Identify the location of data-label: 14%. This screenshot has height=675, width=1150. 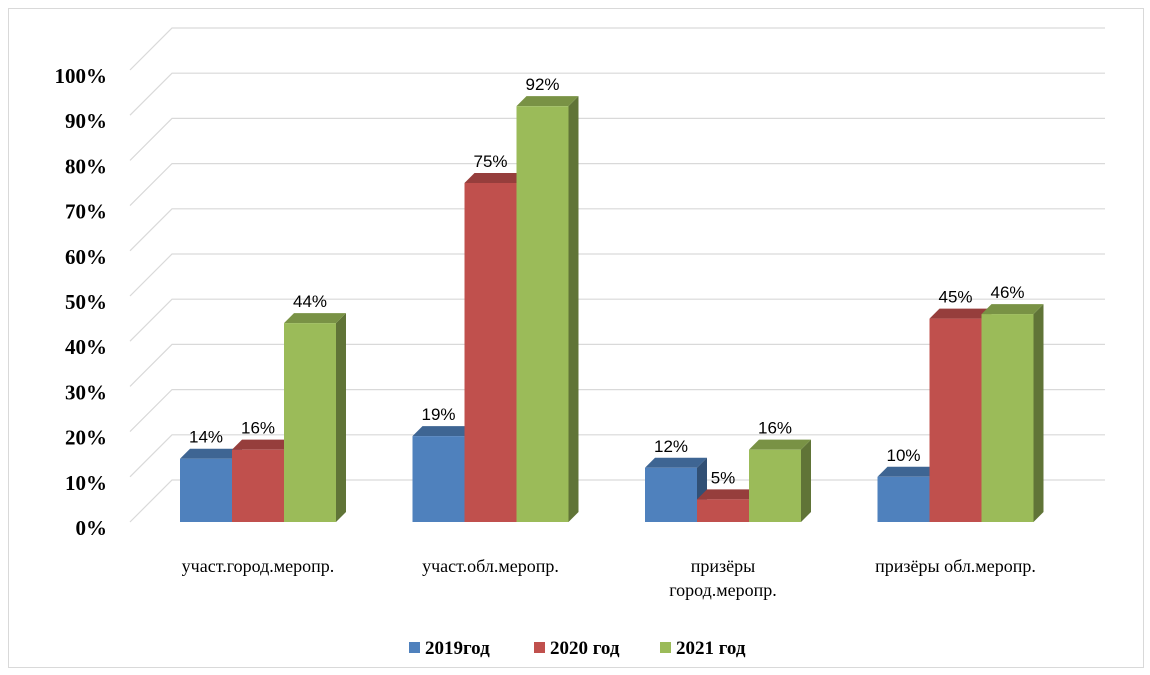
(206, 437).